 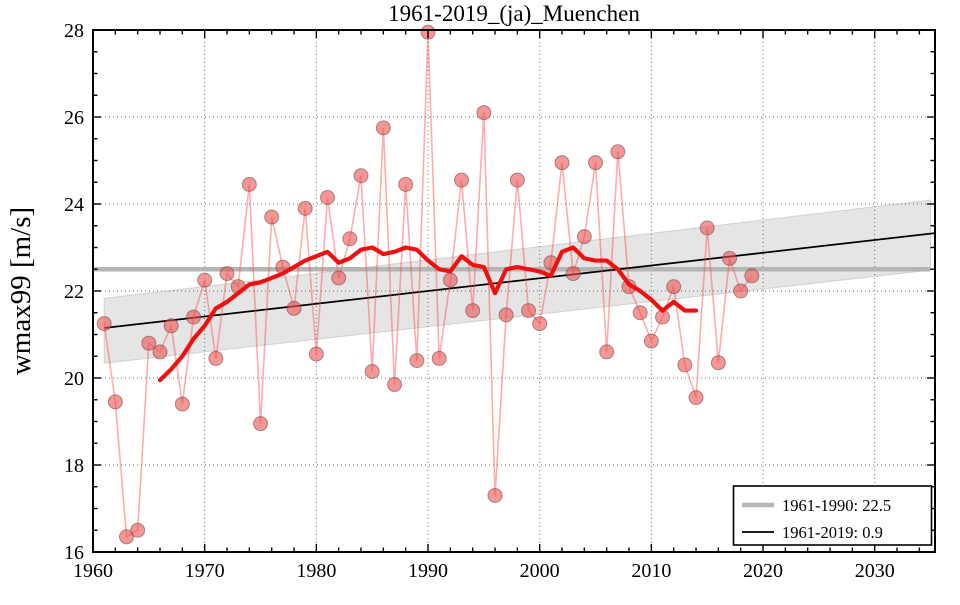 I want to click on annual-marker-1995, so click(x=484, y=113).